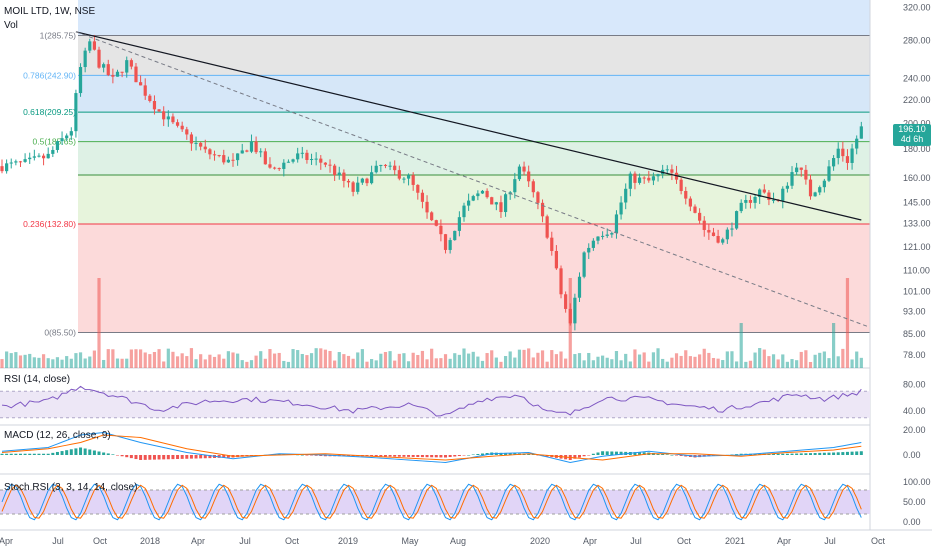 This screenshot has width=932, height=550. What do you see at coordinates (914, 334) in the screenshot?
I see `price-tick-label: 85.00` at bounding box center [914, 334].